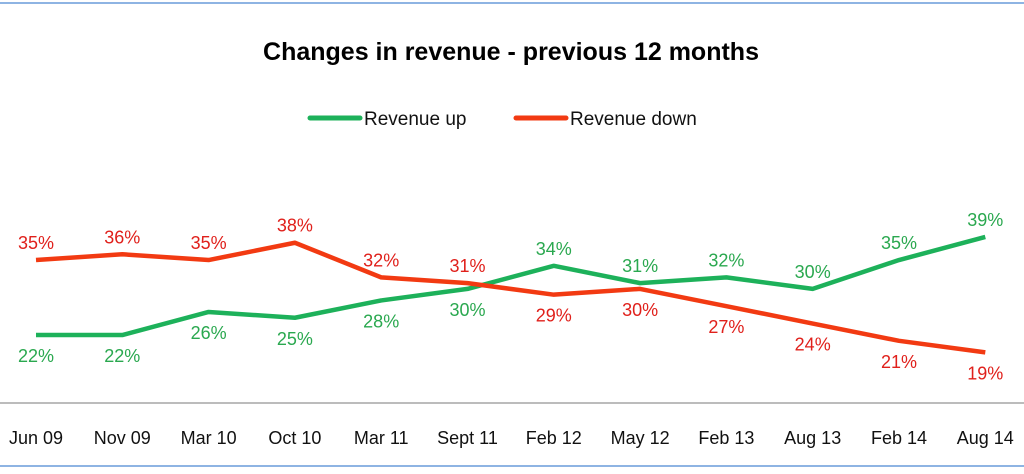 This screenshot has height=474, width=1024. What do you see at coordinates (899, 438) in the screenshot?
I see `x-tick-label: Feb 14` at bounding box center [899, 438].